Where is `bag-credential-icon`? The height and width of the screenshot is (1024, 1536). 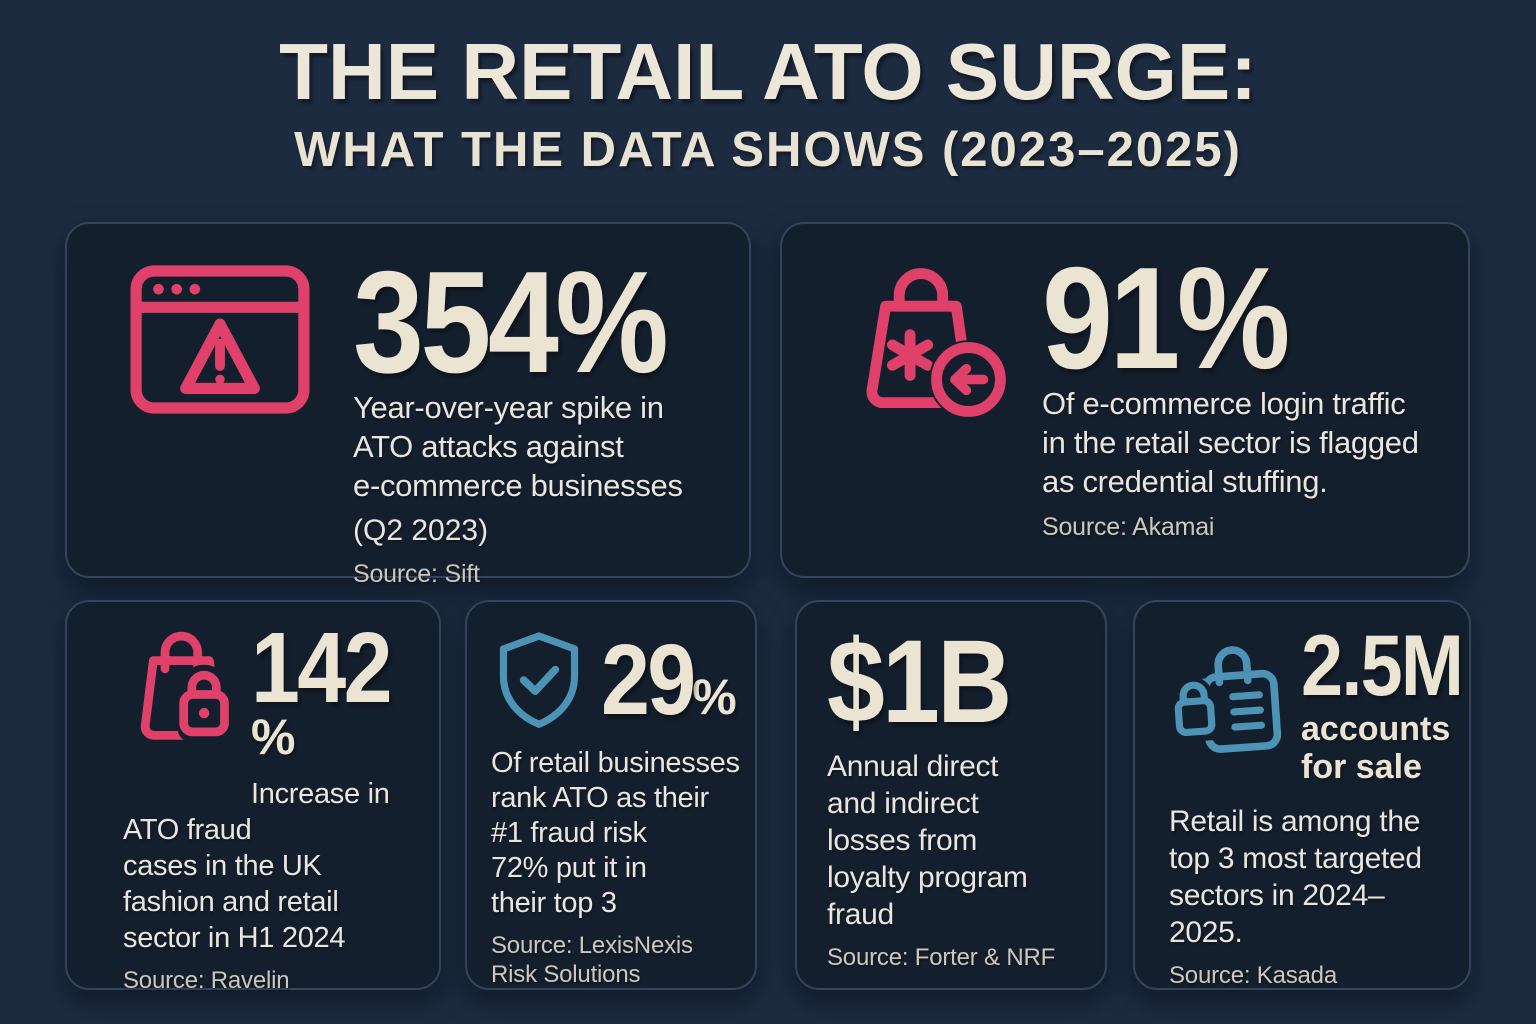
bag-credential-icon is located at coordinates (925, 341).